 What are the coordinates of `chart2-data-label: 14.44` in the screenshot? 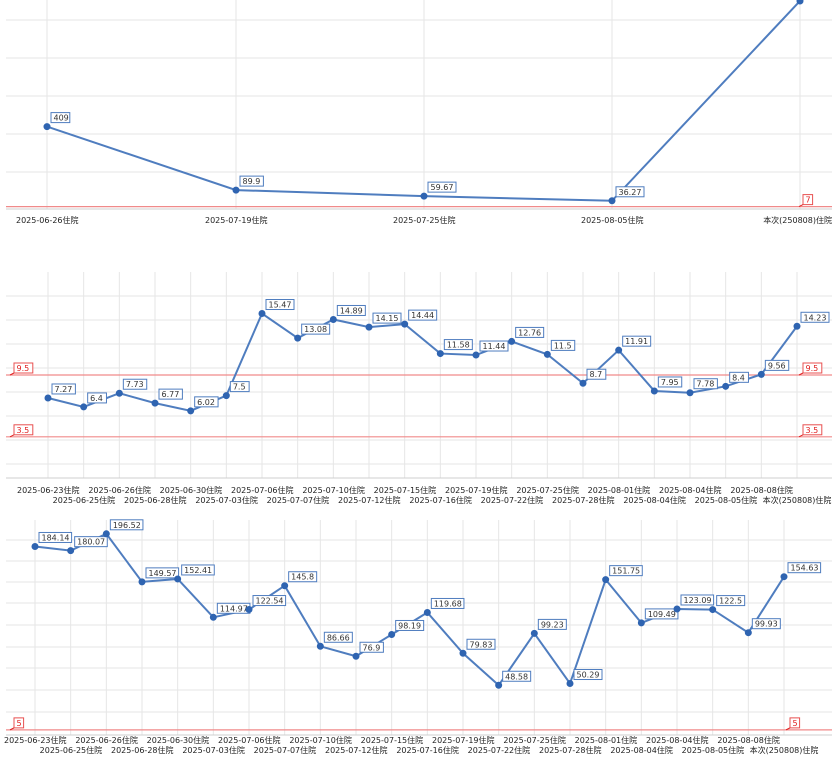 It's located at (422, 315).